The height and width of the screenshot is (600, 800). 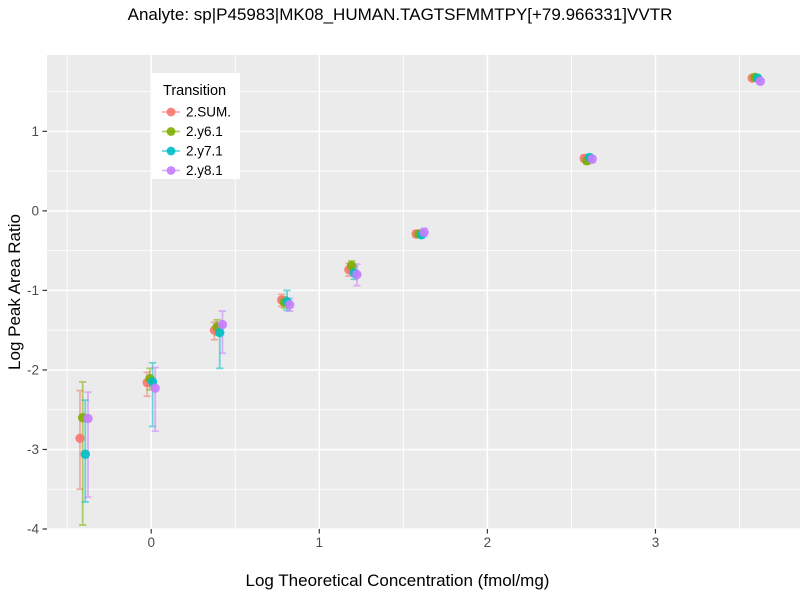 What do you see at coordinates (33, 369) in the screenshot?
I see `y-tick-label: -2` at bounding box center [33, 369].